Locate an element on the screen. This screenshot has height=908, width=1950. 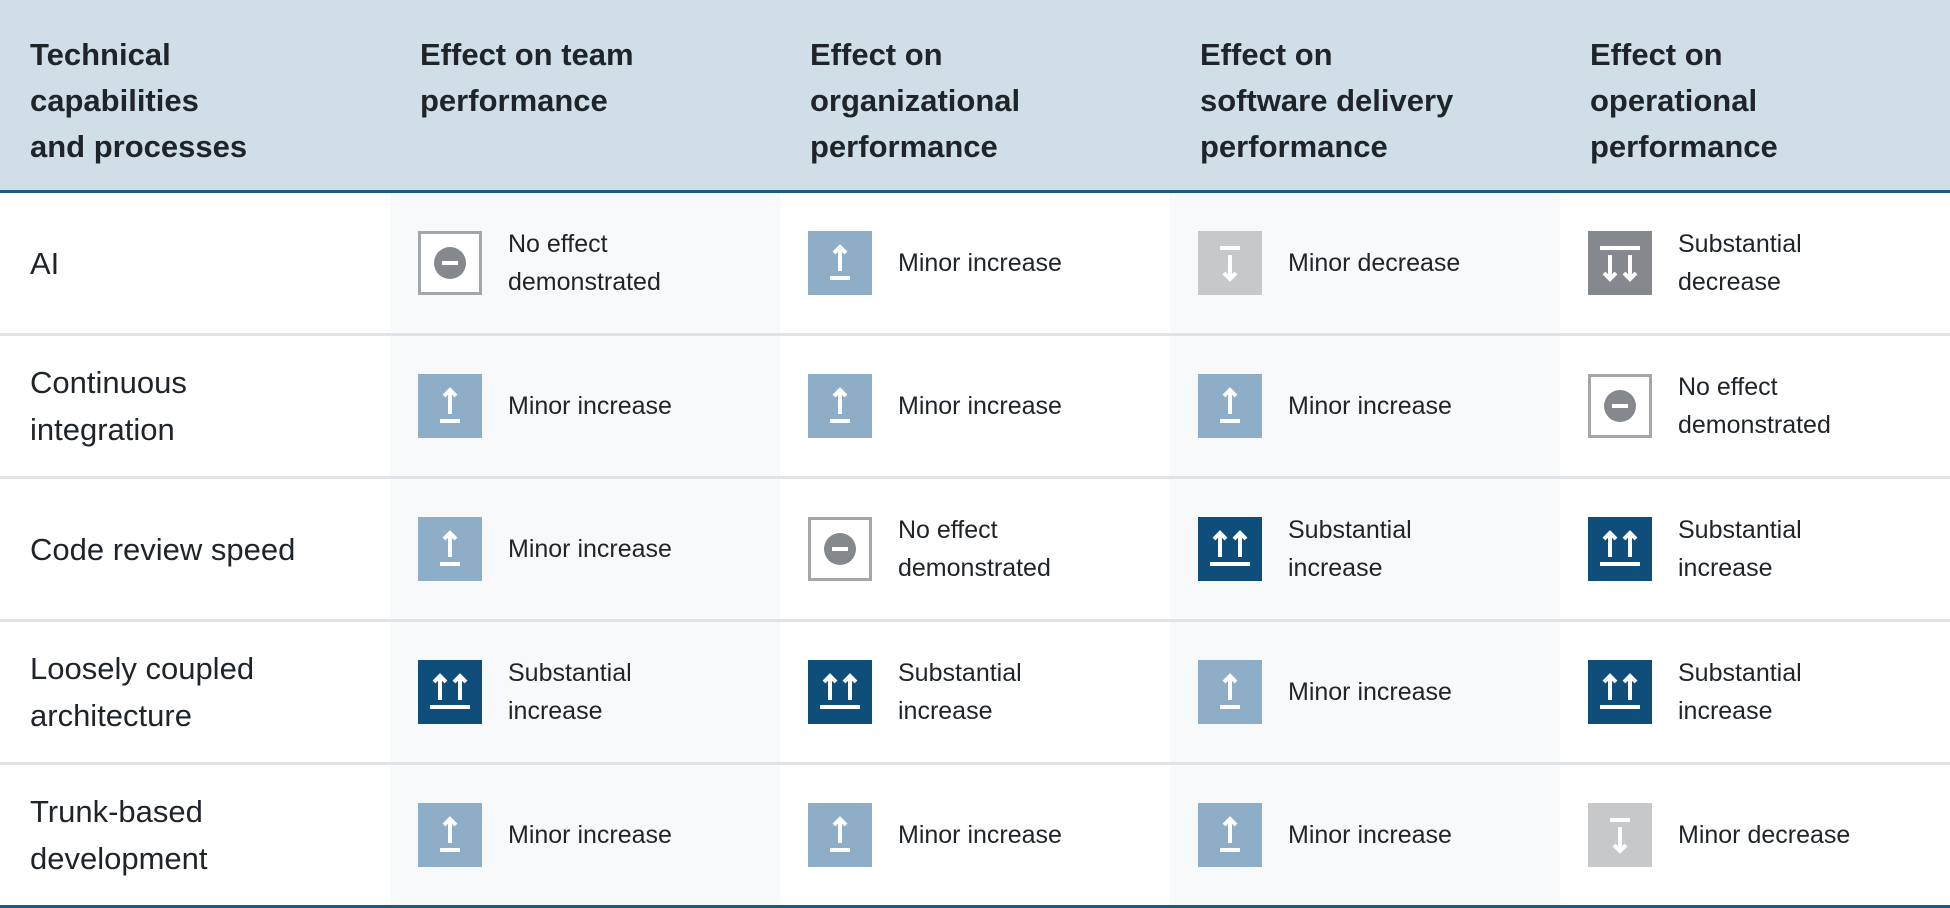
capability-label-line: development is located at coordinates (119, 858).